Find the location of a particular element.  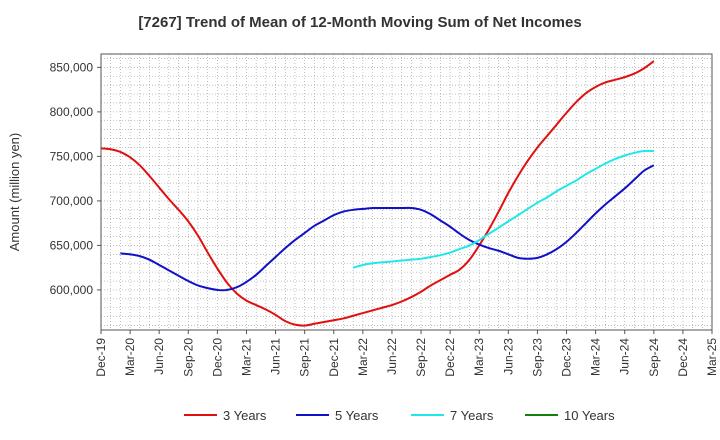

y-tick-label: 750,000 is located at coordinates (72, 156).